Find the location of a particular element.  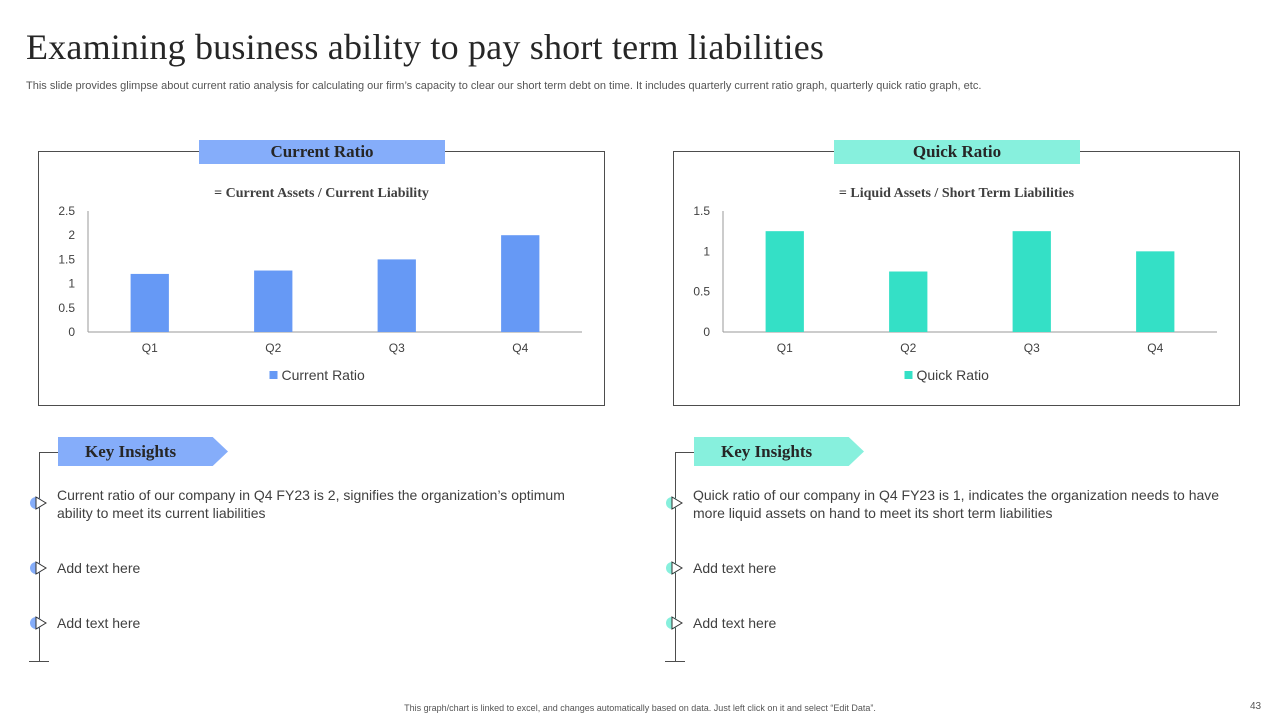

left-insights-bottom-tick is located at coordinates (39, 661).